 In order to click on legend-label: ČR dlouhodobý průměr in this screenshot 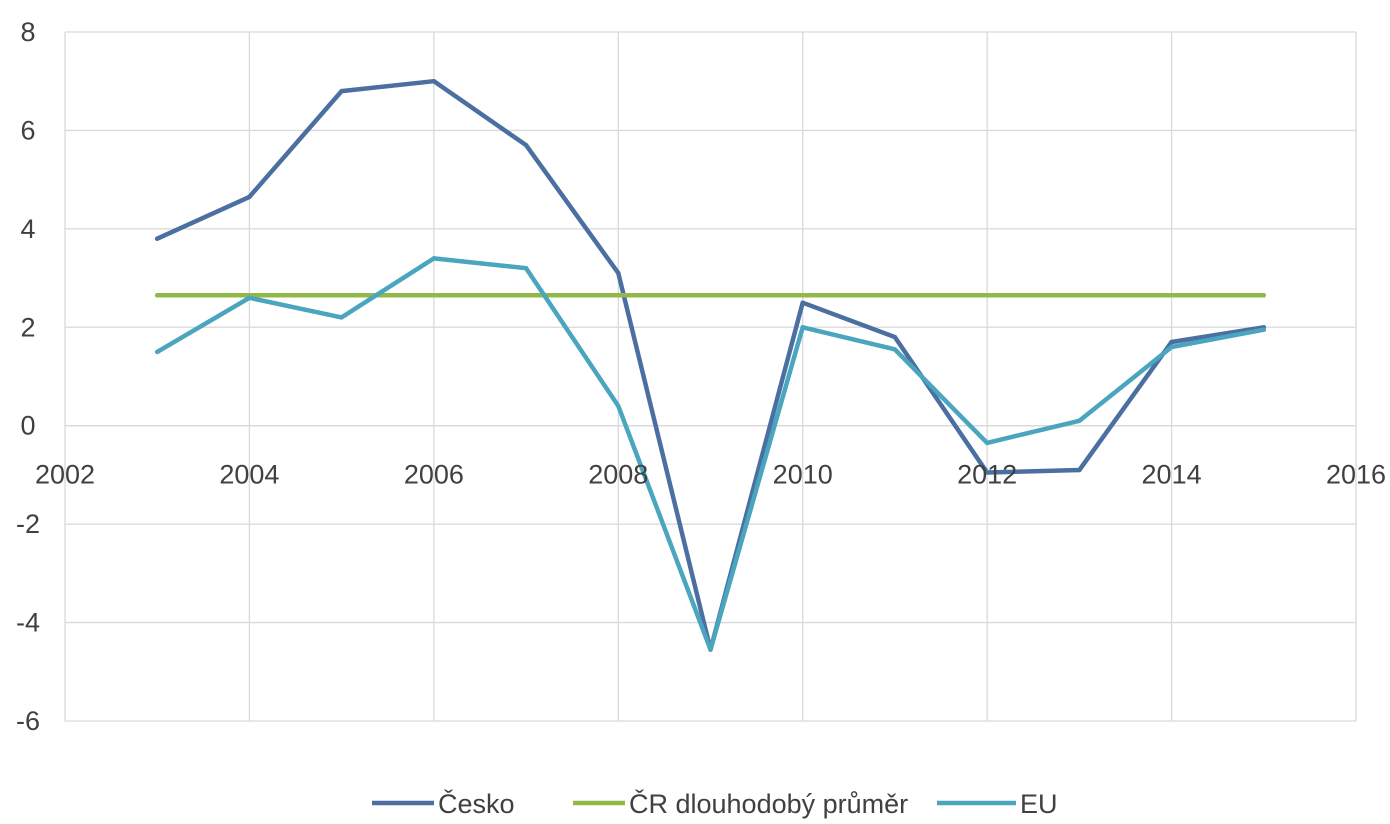, I will do `click(768, 803)`.